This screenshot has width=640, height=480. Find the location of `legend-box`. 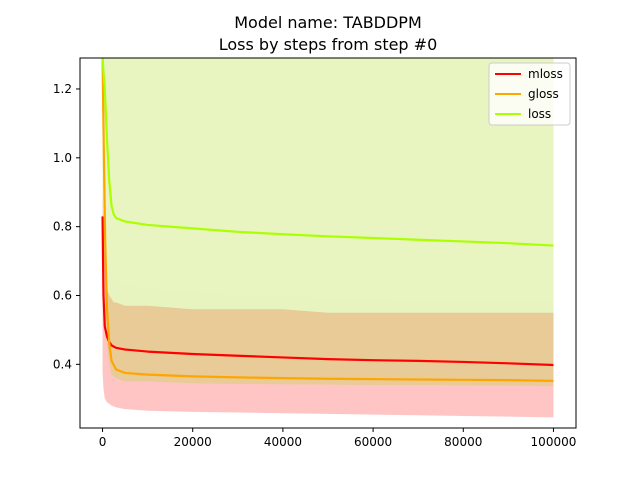

legend-box is located at coordinates (529, 94).